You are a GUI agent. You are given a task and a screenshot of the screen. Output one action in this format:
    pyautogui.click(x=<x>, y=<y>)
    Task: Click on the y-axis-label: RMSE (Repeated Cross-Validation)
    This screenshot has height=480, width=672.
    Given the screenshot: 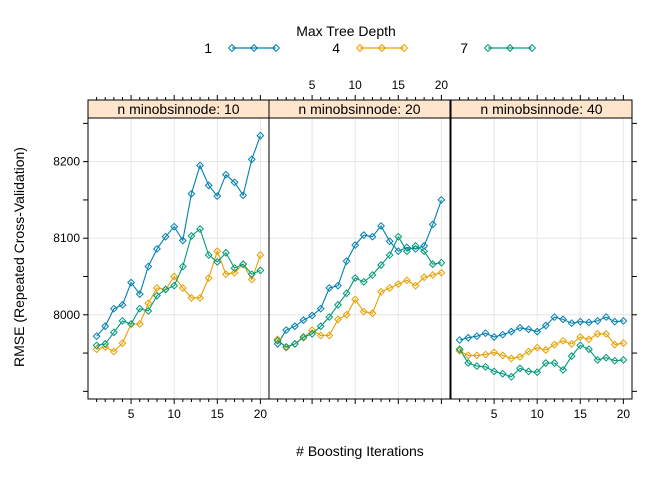 What is the action you would take?
    pyautogui.click(x=19, y=257)
    